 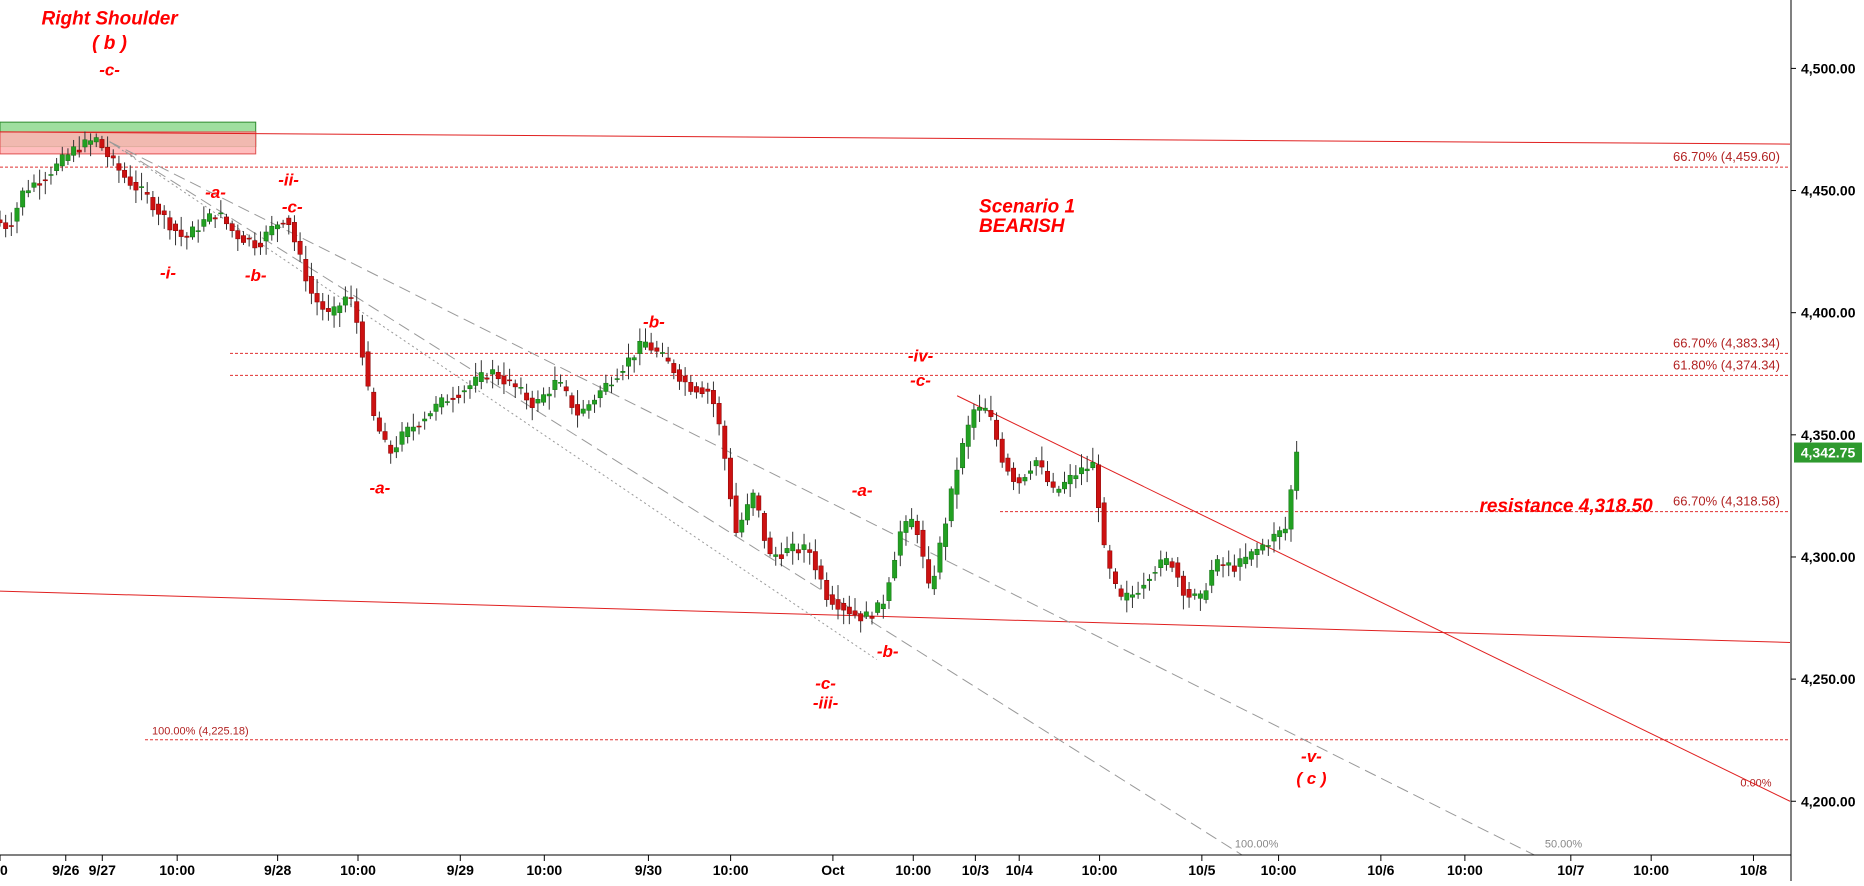 What do you see at coordinates (4, 870) in the screenshot?
I see `x-tick-label: 00` at bounding box center [4, 870].